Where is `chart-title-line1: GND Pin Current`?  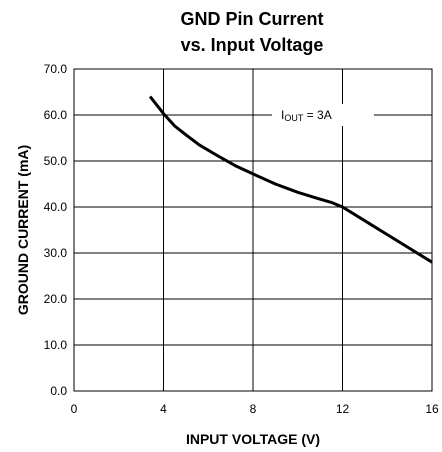 chart-title-line1: GND Pin Current is located at coordinates (251, 19).